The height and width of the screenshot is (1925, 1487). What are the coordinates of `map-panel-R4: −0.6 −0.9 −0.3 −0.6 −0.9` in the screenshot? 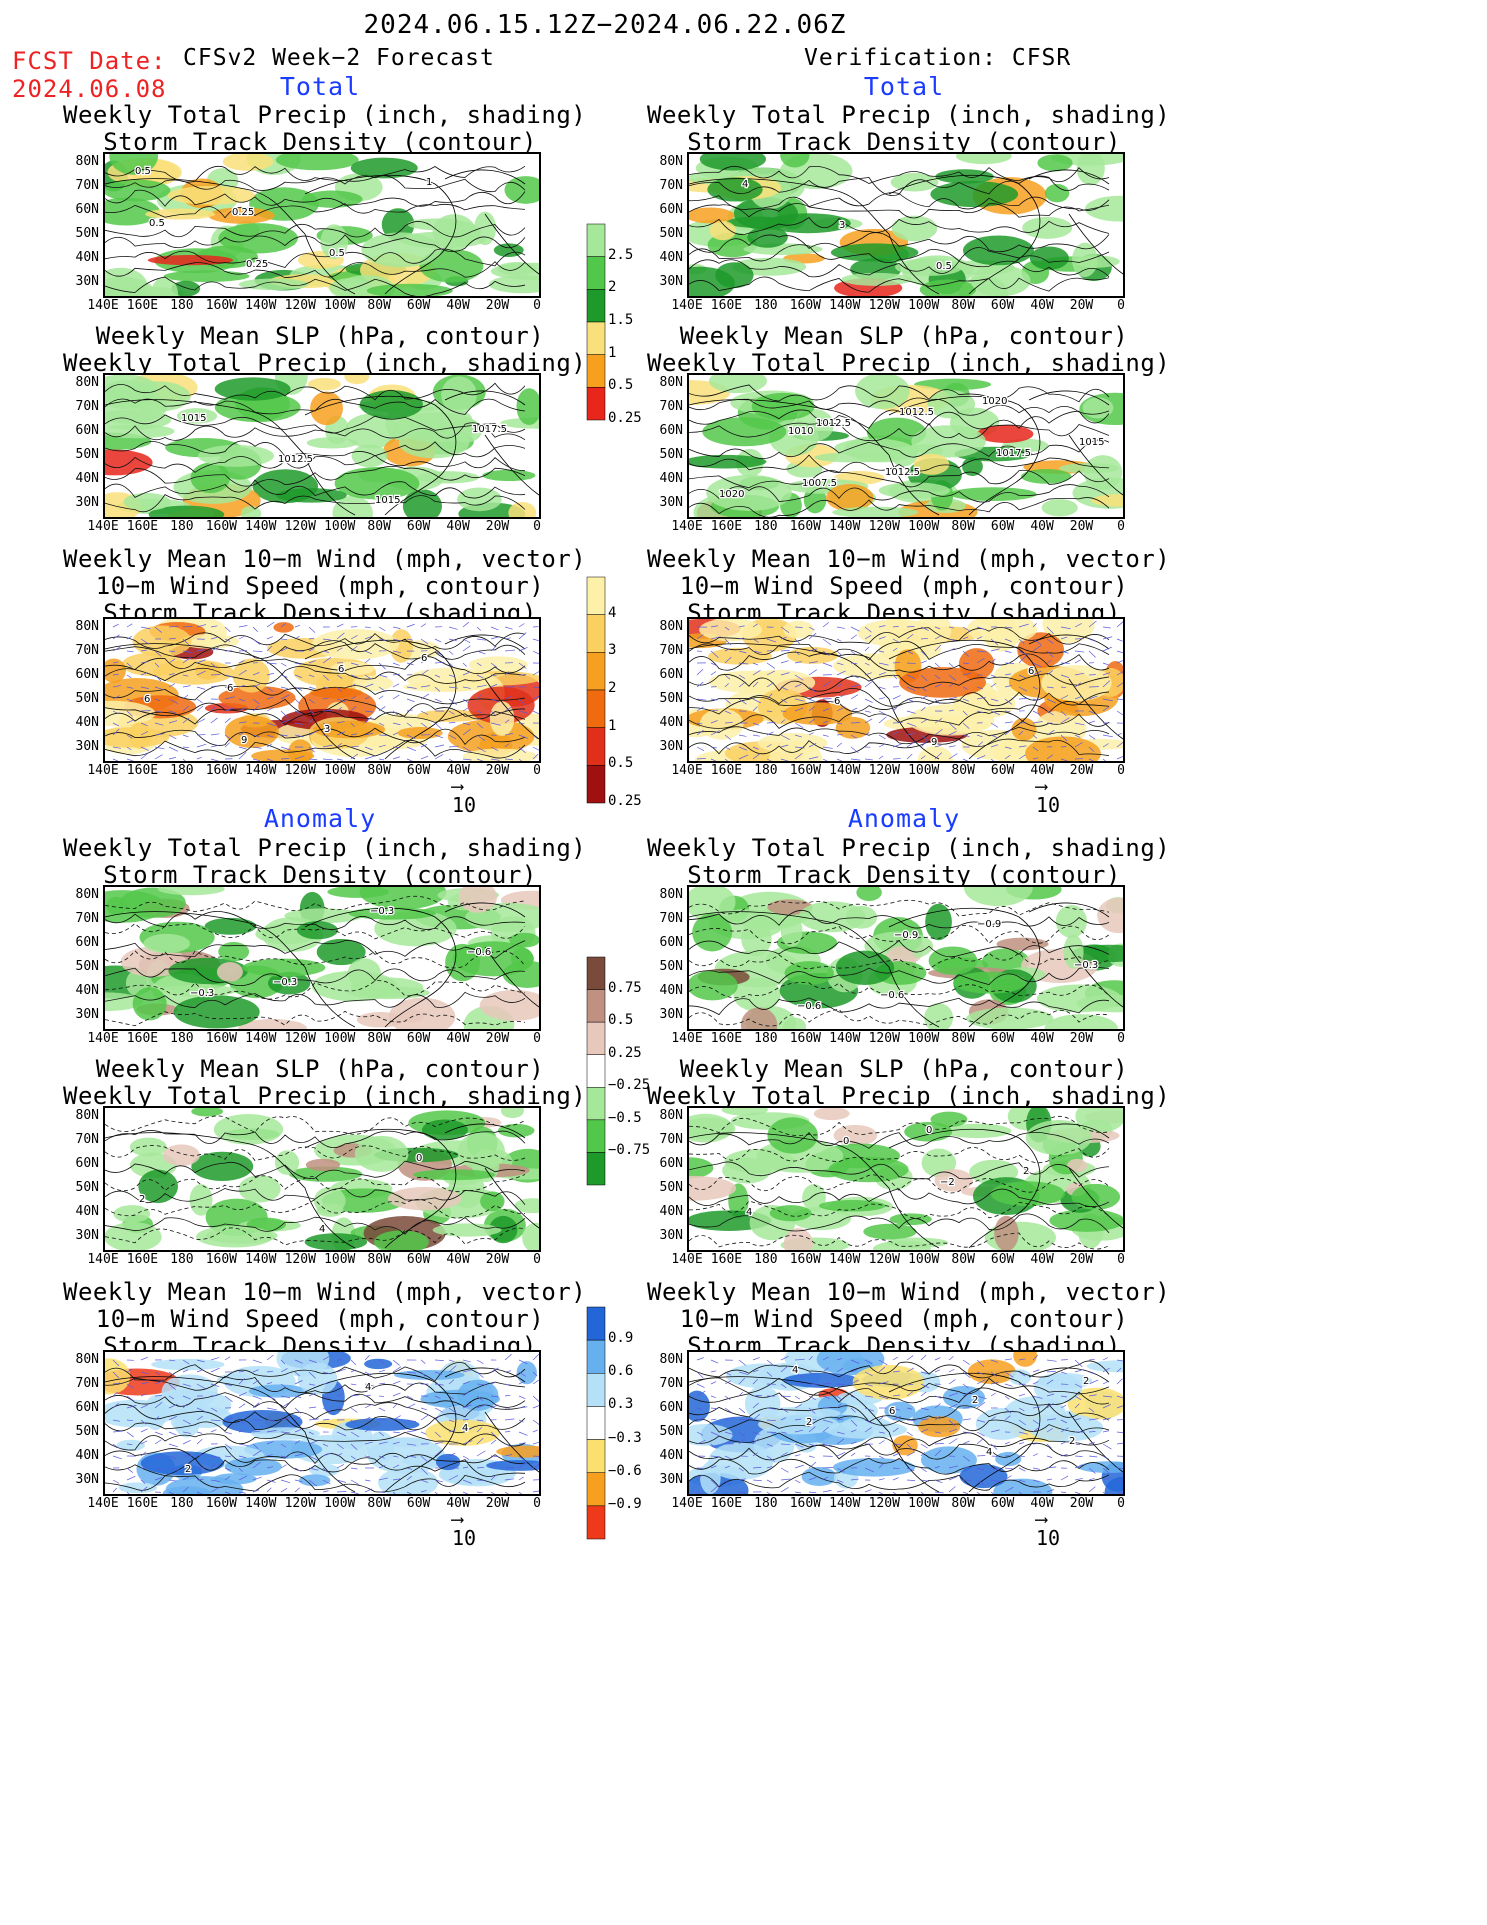 It's located at (906, 958).